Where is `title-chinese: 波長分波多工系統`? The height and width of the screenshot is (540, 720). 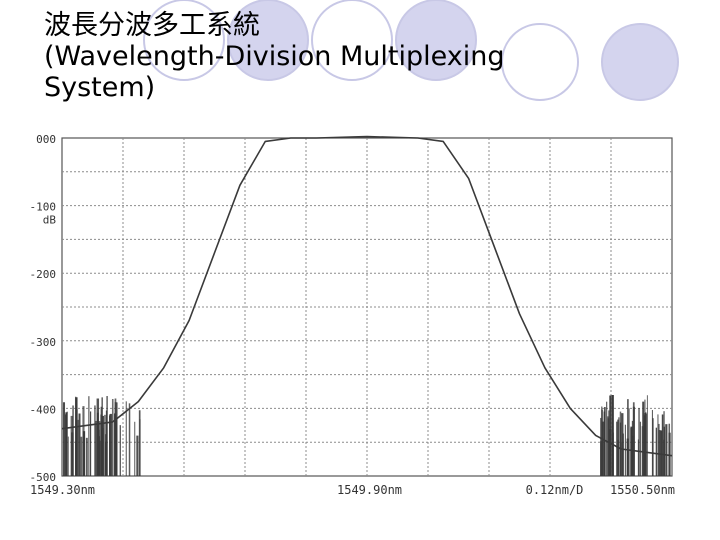 title-chinese: 波長分波多工系統 is located at coordinates (152, 25).